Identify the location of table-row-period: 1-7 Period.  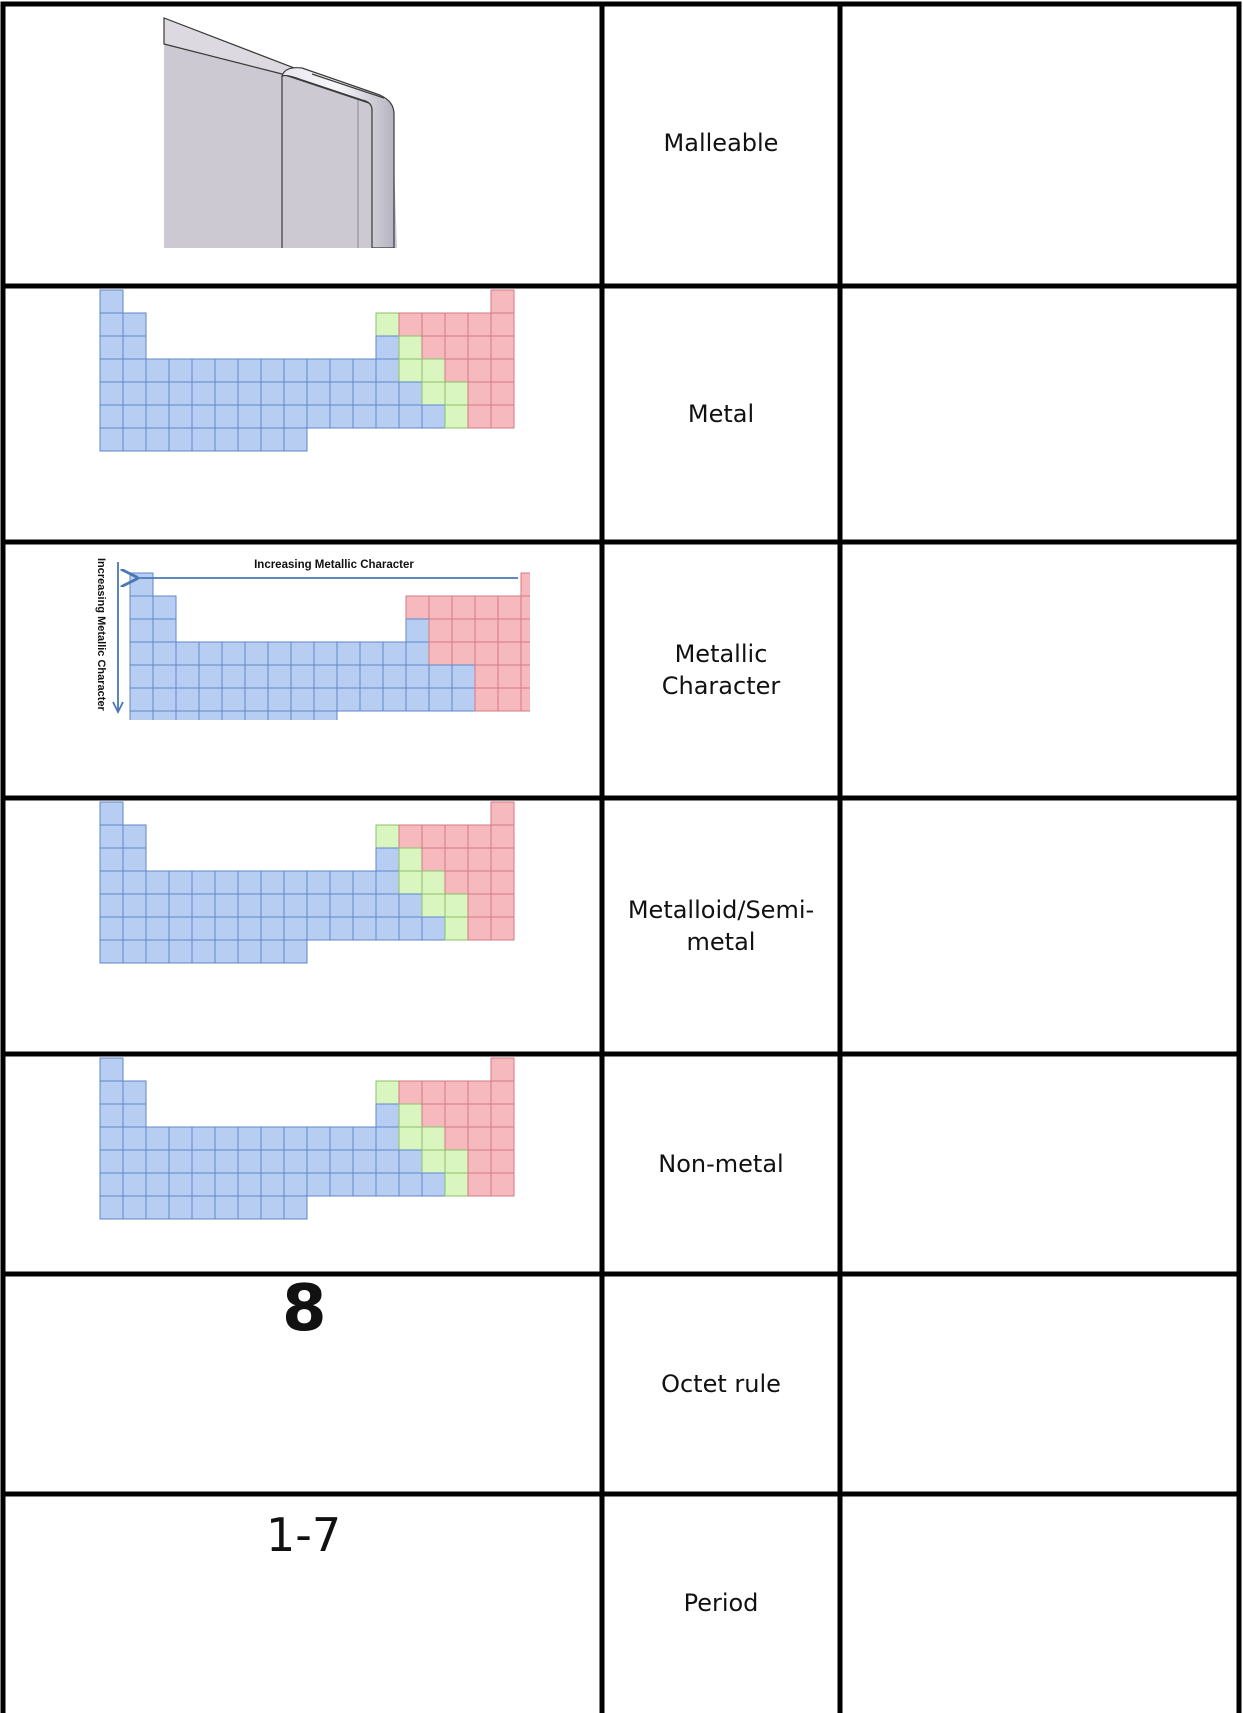
(621, 1603).